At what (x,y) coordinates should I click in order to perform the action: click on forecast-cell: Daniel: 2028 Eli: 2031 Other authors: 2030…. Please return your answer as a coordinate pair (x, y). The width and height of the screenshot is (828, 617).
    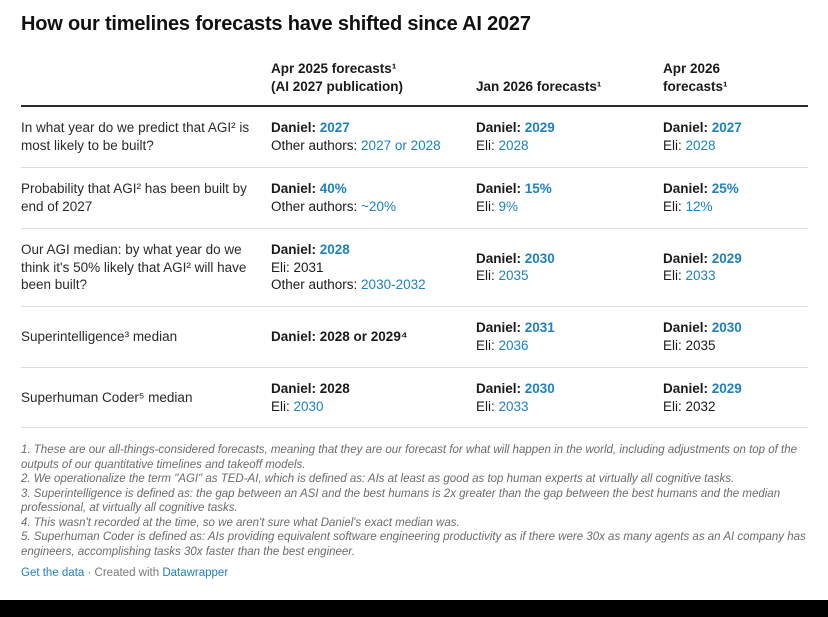
    Looking at the image, I should click on (373, 268).